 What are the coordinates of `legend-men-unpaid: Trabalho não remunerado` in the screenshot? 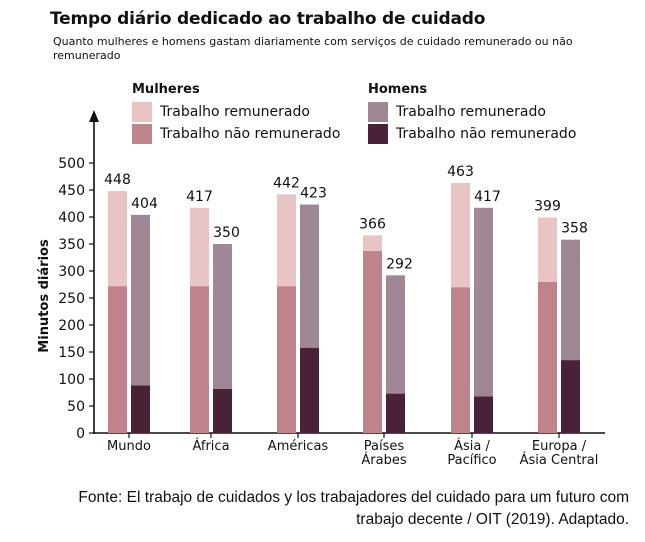 It's located at (472, 134).